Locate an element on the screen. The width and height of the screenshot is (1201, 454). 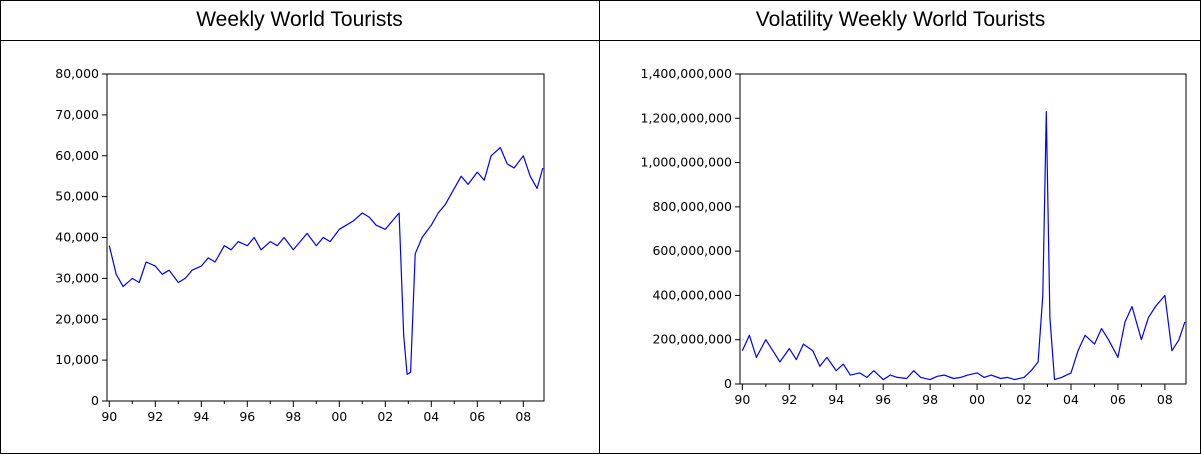
x-tick-label-0-1: 92 is located at coordinates (155, 416).